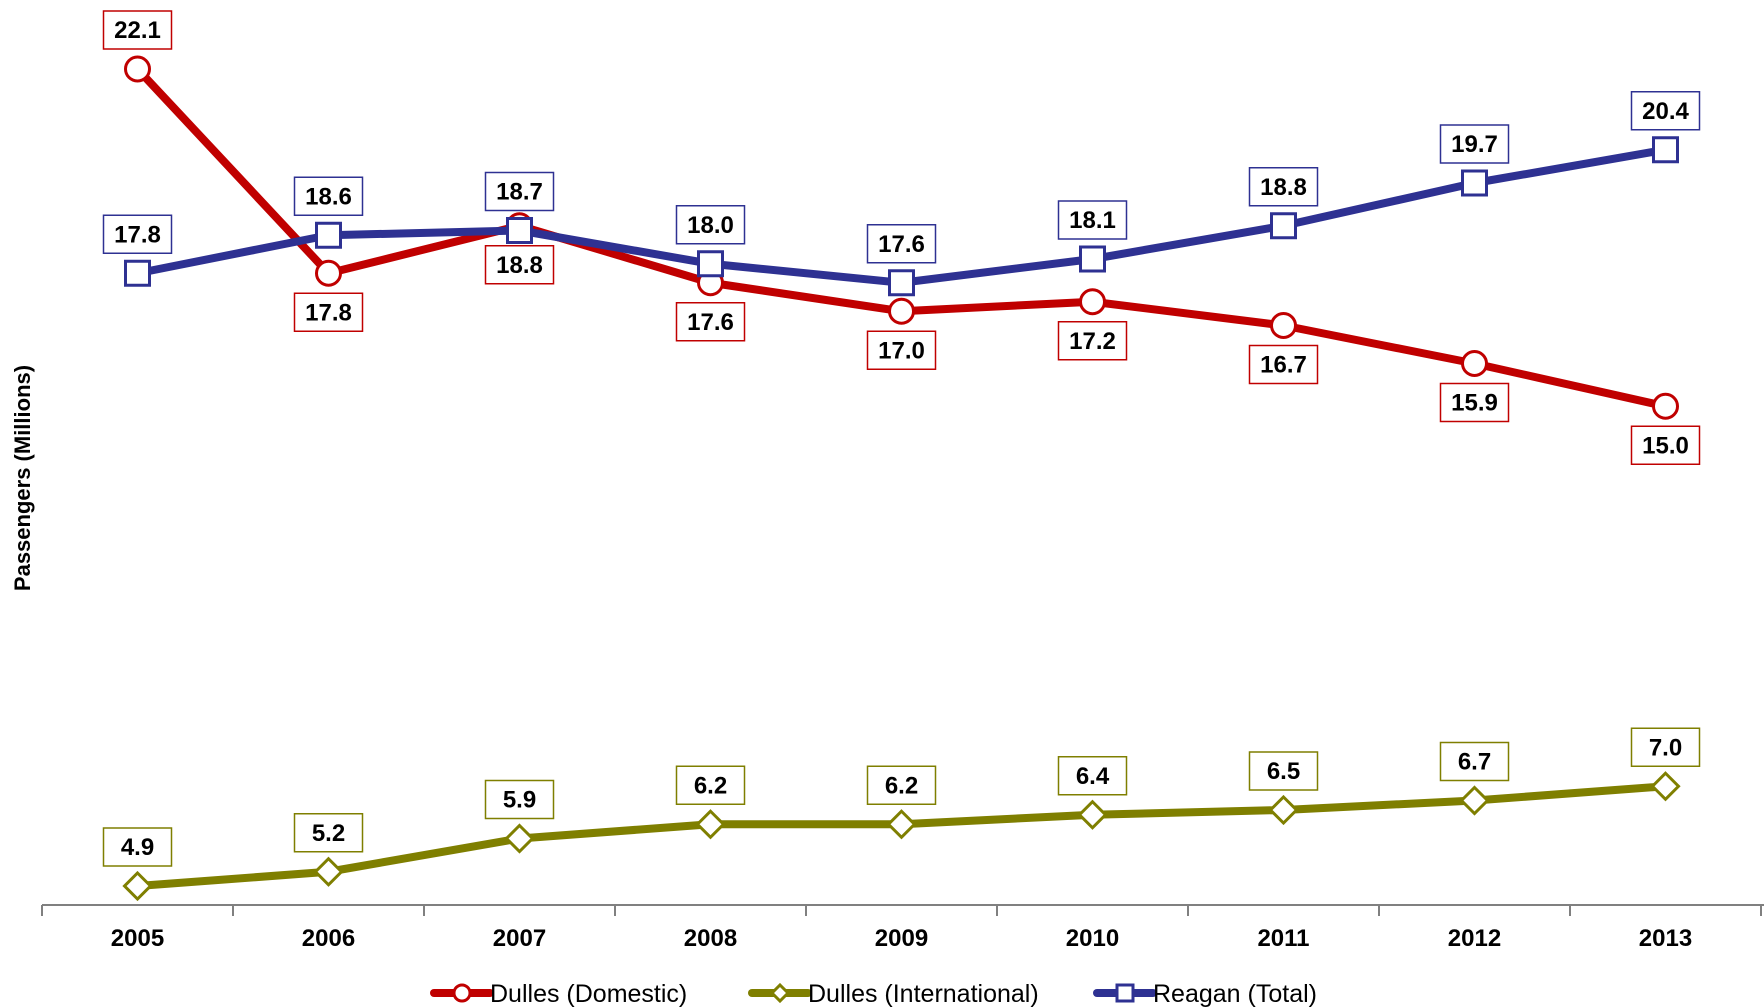 The height and width of the screenshot is (1008, 1764). Describe the element at coordinates (1665, 938) in the screenshot. I see `x-tick-label: 2013` at that location.